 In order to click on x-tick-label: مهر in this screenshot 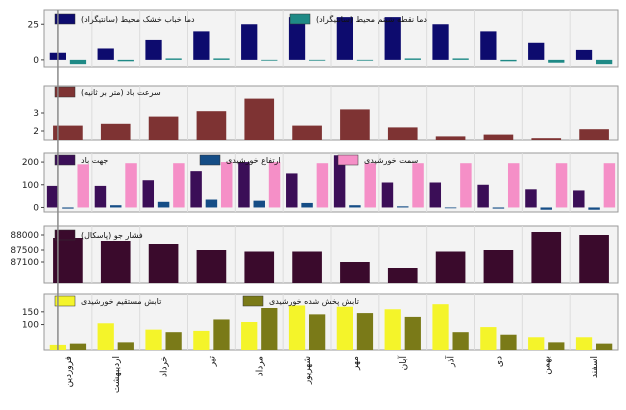, I will do `click(356, 363)`.